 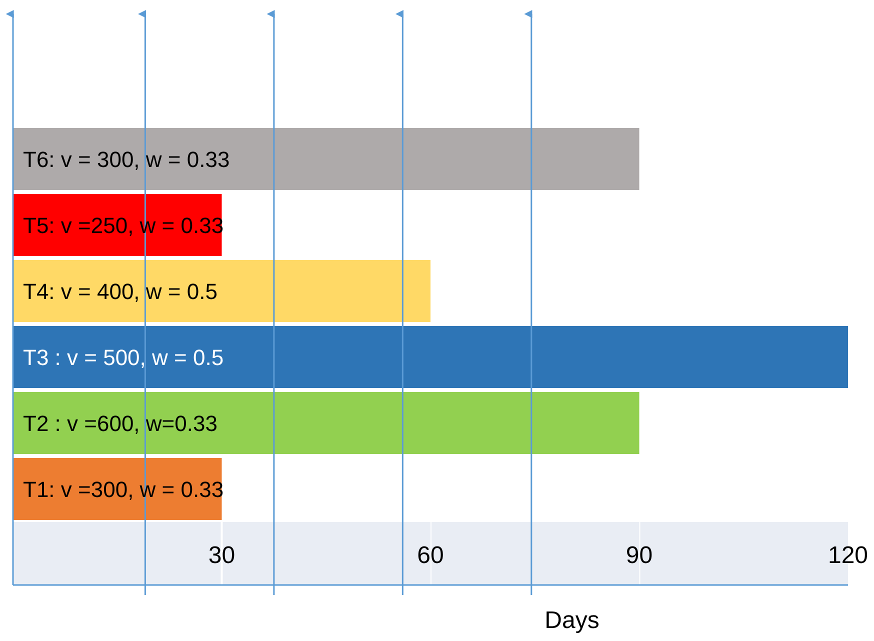 I want to click on x-axis-title: Days, so click(x=572, y=620).